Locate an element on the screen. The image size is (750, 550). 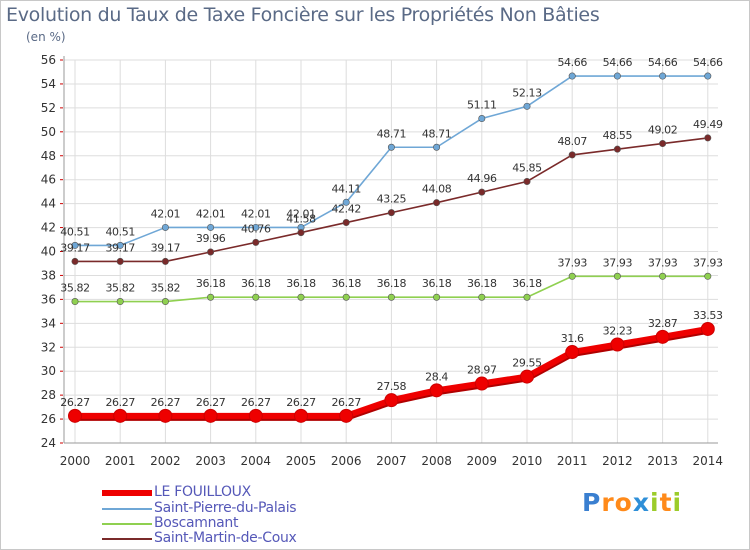
data-point-le_fouilloux-2006 is located at coordinates (346, 415).